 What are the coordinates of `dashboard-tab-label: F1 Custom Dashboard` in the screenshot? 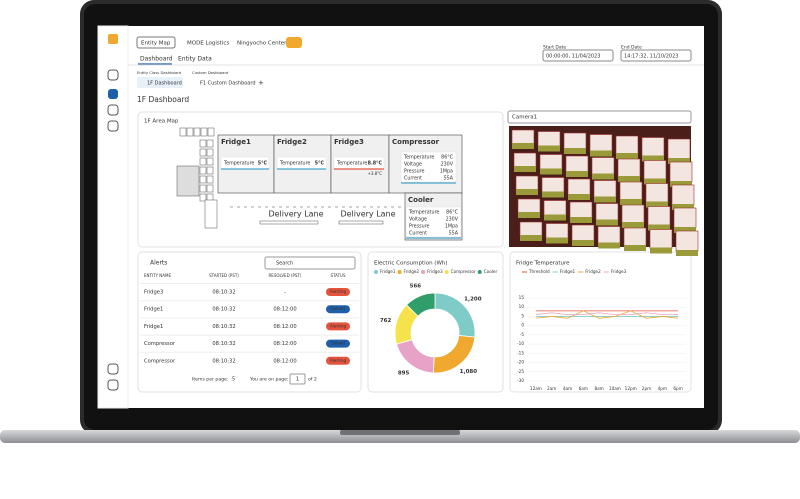 It's located at (228, 84).